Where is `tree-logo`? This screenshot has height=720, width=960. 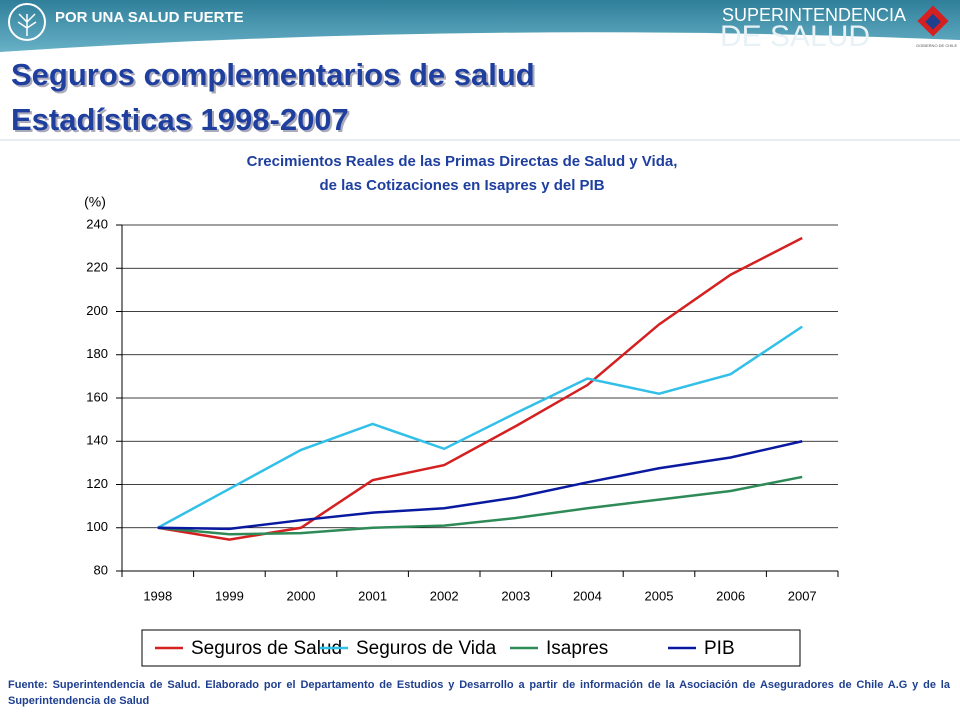
tree-logo is located at coordinates (27, 22).